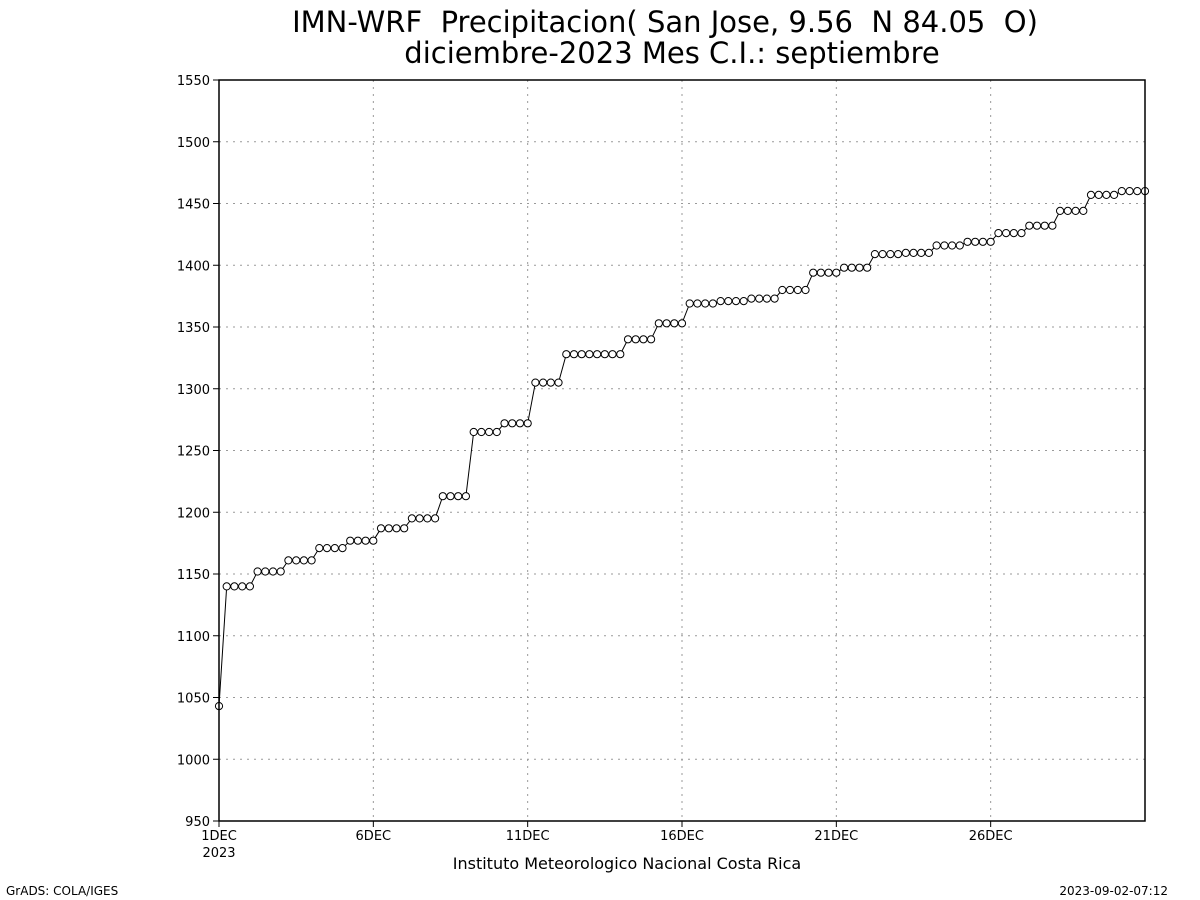 The width and height of the screenshot is (1200, 900). Describe the element at coordinates (218, 853) in the screenshot. I see `x-tick-sublabel: 2023` at that location.